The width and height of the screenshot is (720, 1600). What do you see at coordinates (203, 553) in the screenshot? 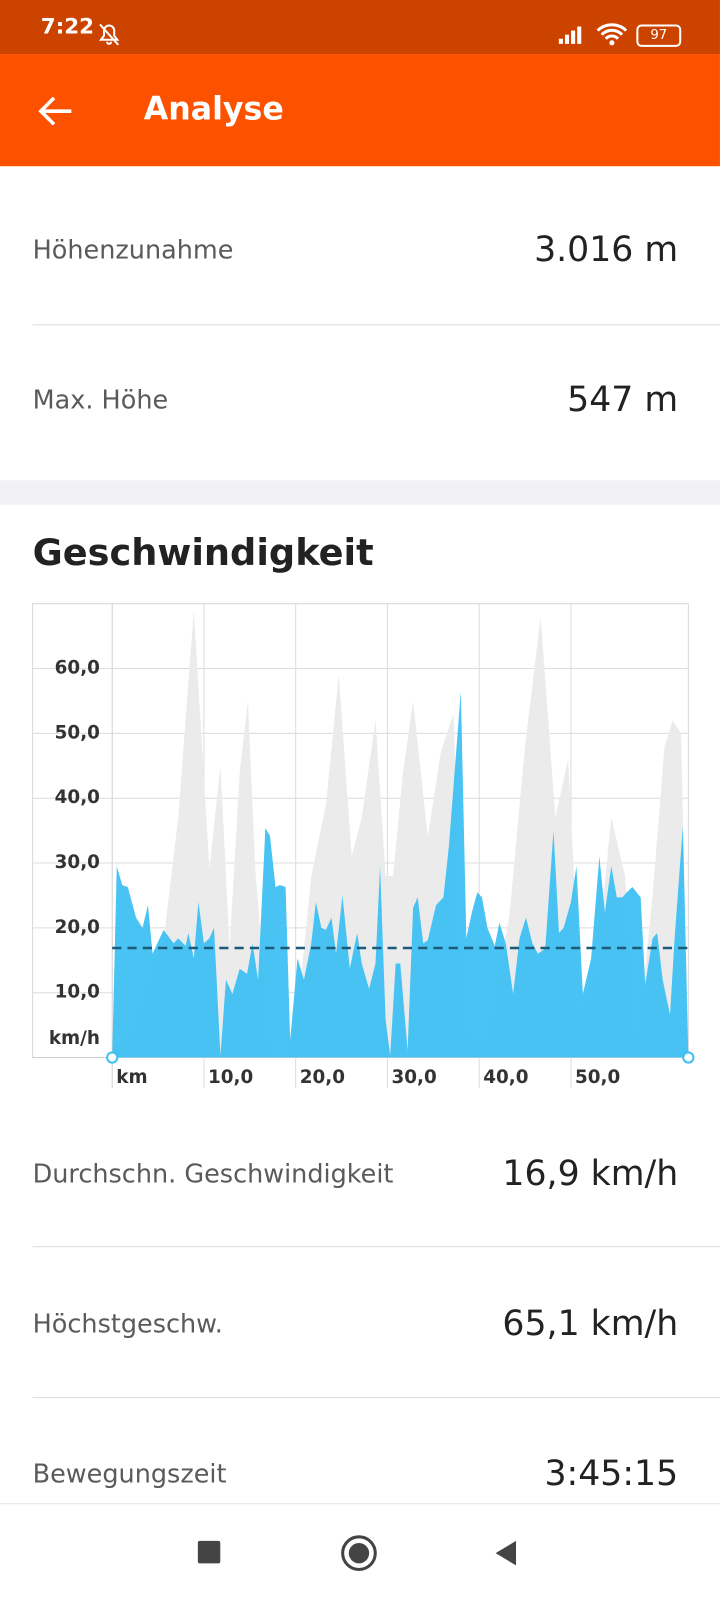
I see `section-title: Geschwindigkeit` at bounding box center [203, 553].